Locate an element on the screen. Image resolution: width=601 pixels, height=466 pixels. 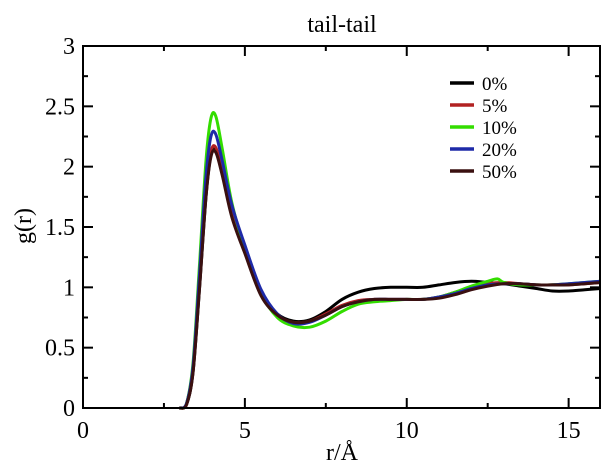
legend-label: 5% is located at coordinates (495, 106).